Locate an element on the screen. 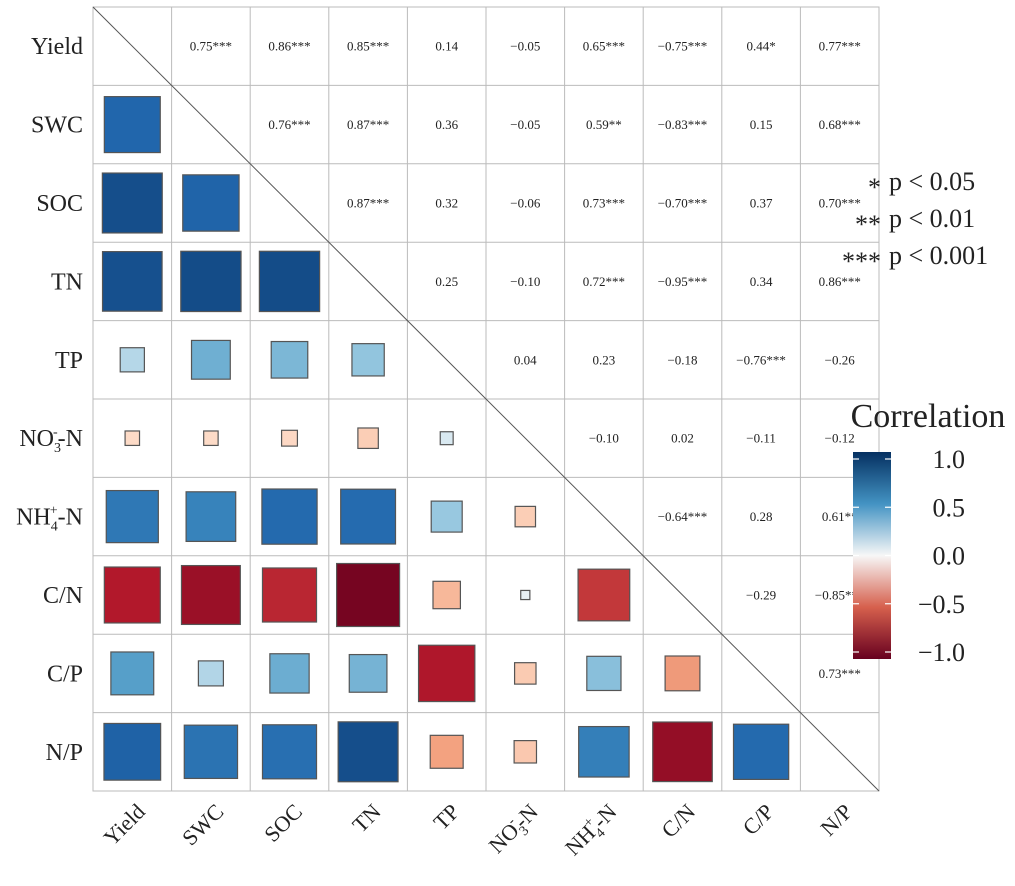 The image size is (1015, 886). correlation-label: −0.11 is located at coordinates (761, 438).